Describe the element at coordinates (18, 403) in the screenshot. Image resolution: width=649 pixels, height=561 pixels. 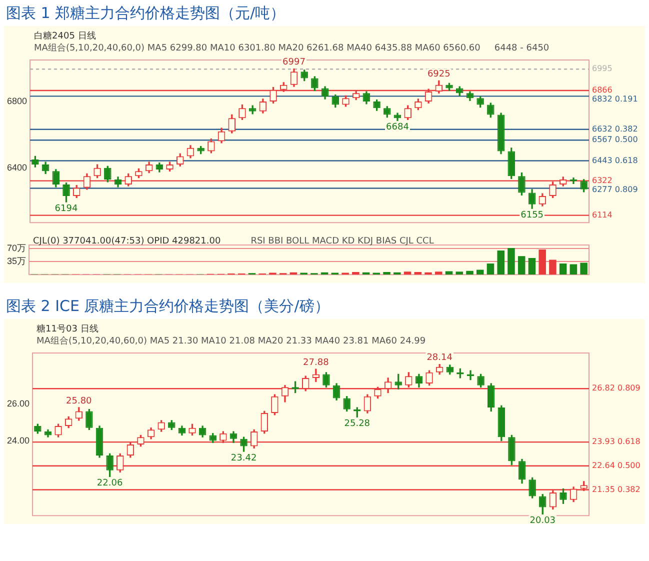
I see `y-tick-label: 26.00` at that location.